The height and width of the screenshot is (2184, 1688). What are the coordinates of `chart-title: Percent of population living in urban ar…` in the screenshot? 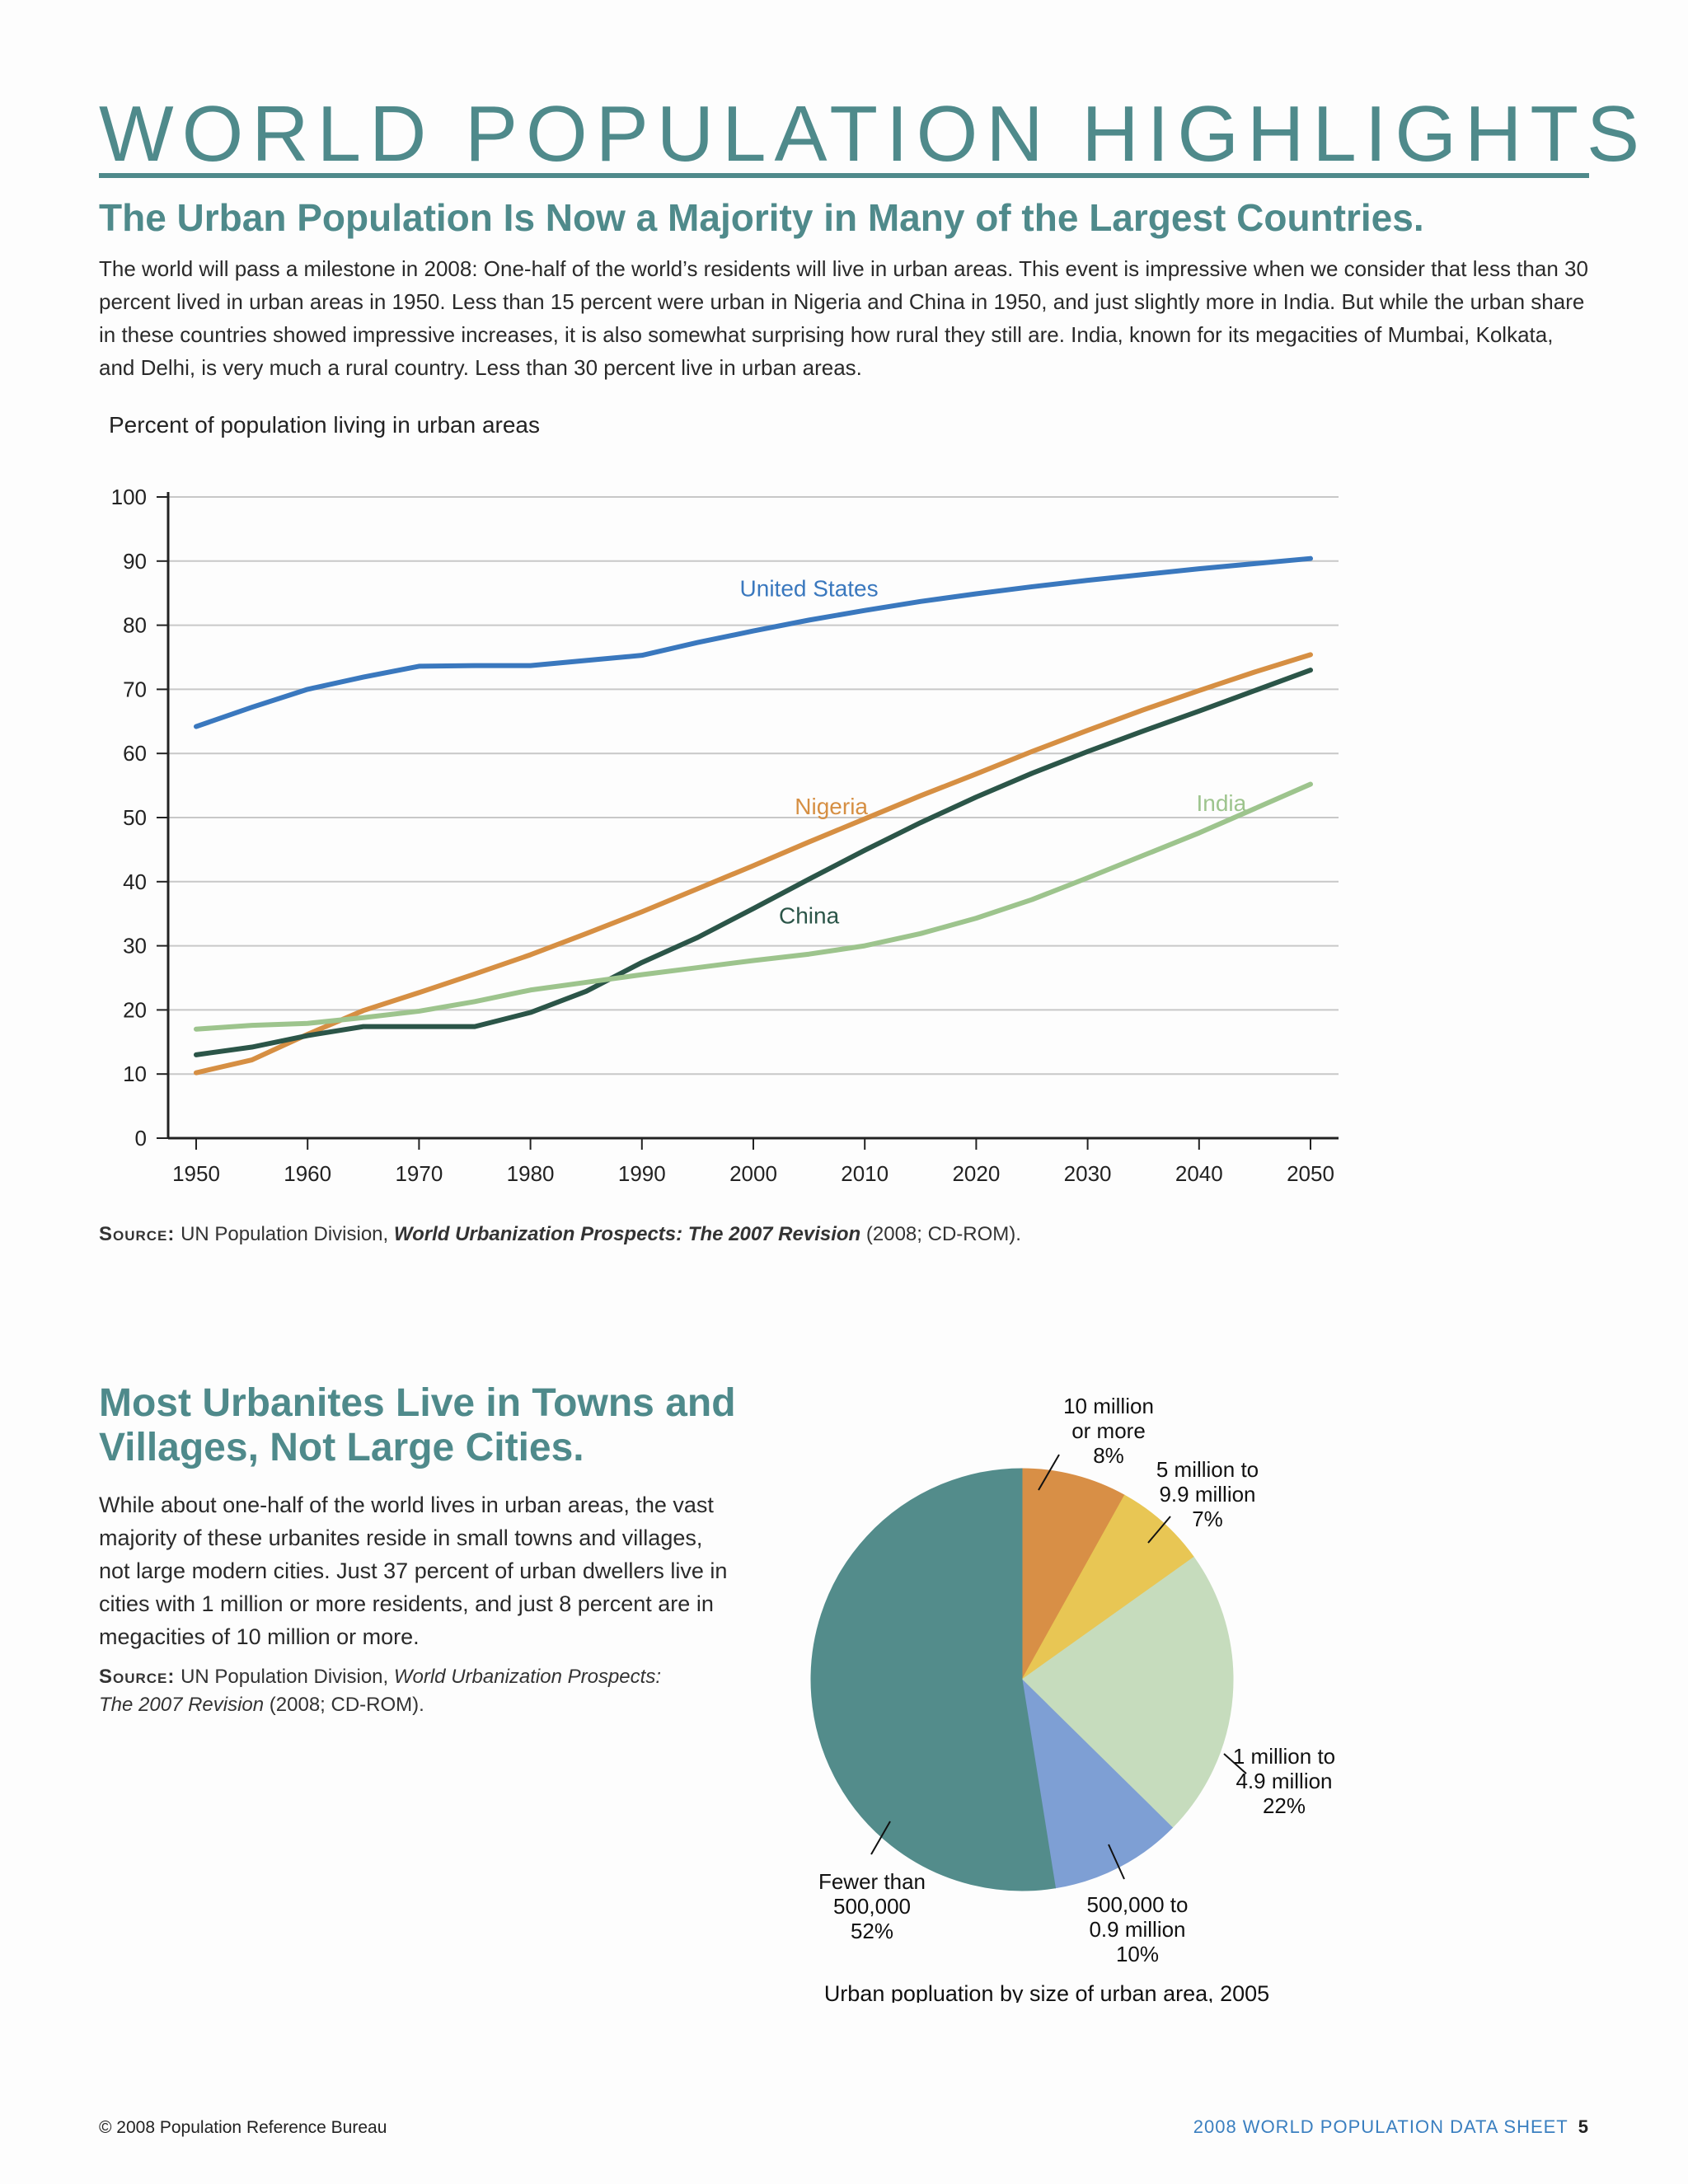 It's located at (325, 425).